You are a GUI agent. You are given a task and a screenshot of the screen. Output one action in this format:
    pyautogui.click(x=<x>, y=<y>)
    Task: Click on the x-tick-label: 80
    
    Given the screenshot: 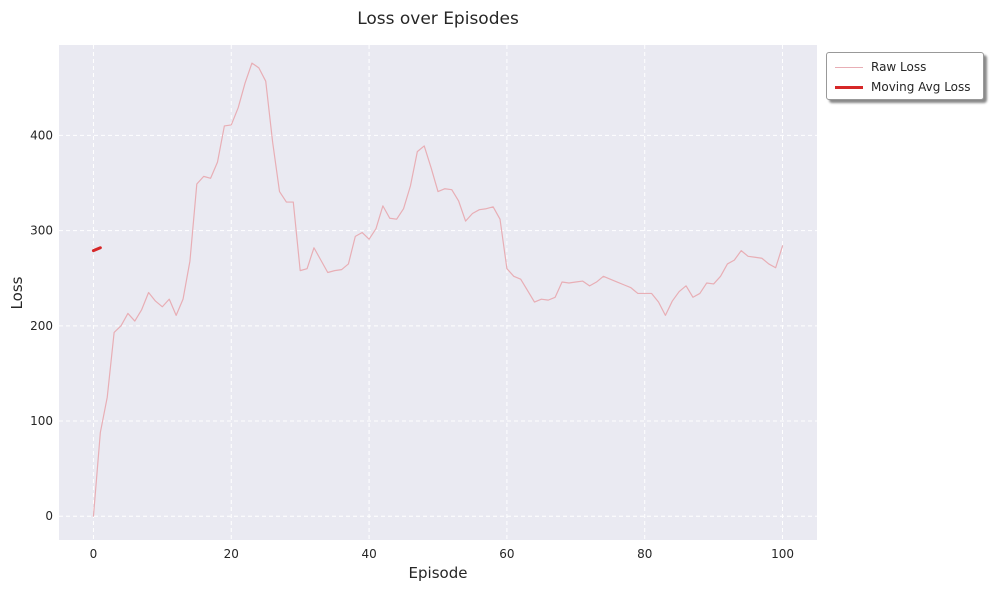 What is the action you would take?
    pyautogui.click(x=644, y=554)
    